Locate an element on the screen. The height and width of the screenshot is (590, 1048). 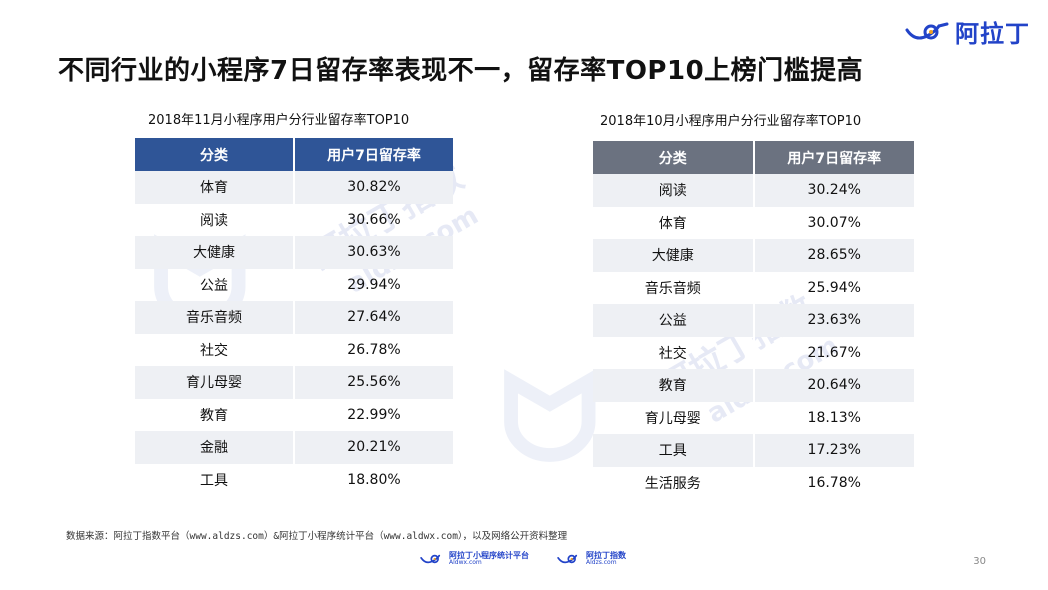
retention-cell: 21.67% is located at coordinates (833, 352).